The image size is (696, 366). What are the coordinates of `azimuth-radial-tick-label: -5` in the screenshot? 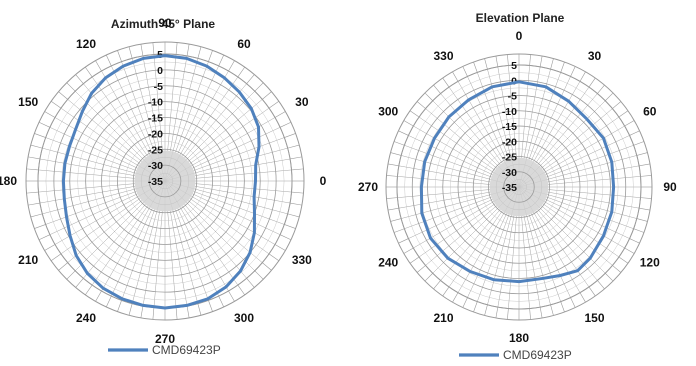 It's located at (158, 87).